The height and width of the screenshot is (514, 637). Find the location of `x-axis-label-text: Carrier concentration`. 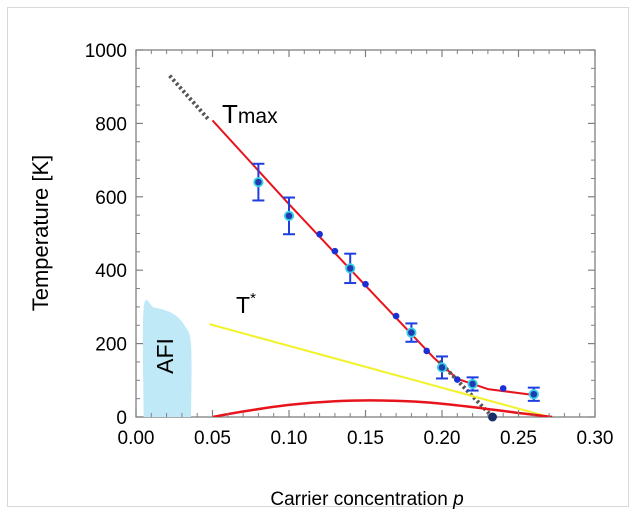

x-axis-label-text: Carrier concentration is located at coordinates (358, 499).